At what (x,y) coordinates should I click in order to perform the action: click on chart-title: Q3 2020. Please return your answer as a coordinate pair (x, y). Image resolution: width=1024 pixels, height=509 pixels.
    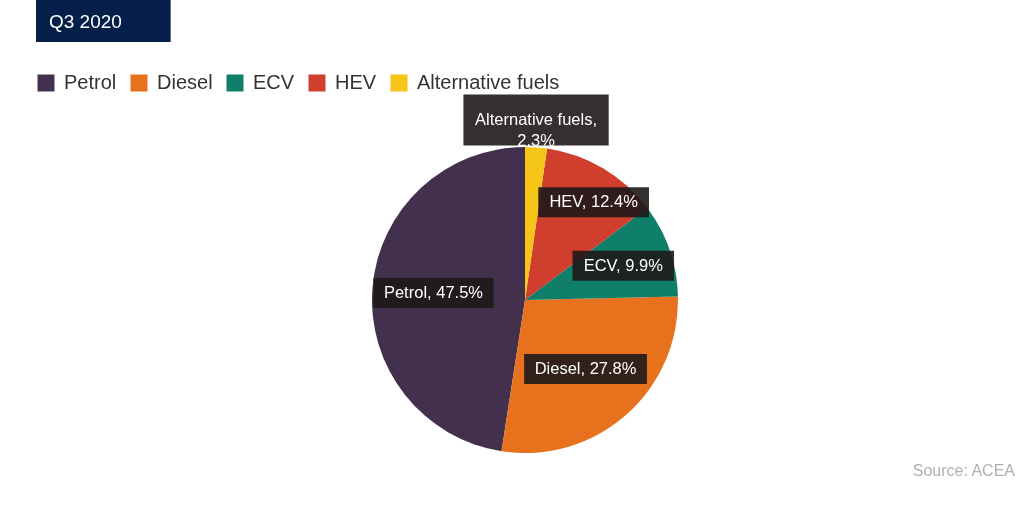
    Looking at the image, I should click on (85, 21).